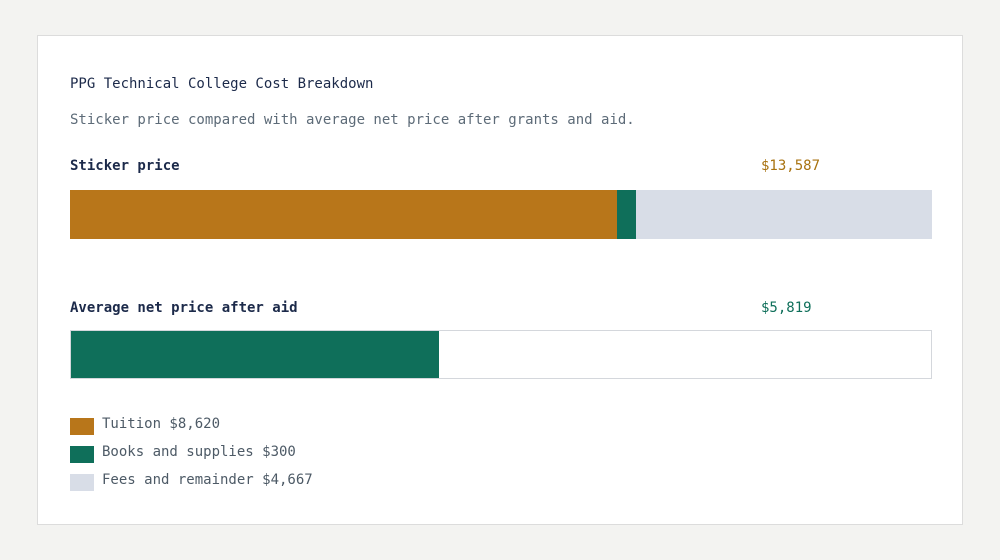 This screenshot has width=1000, height=560. What do you see at coordinates (255, 354) in the screenshot?
I see `bar-segment-net-price` at bounding box center [255, 354].